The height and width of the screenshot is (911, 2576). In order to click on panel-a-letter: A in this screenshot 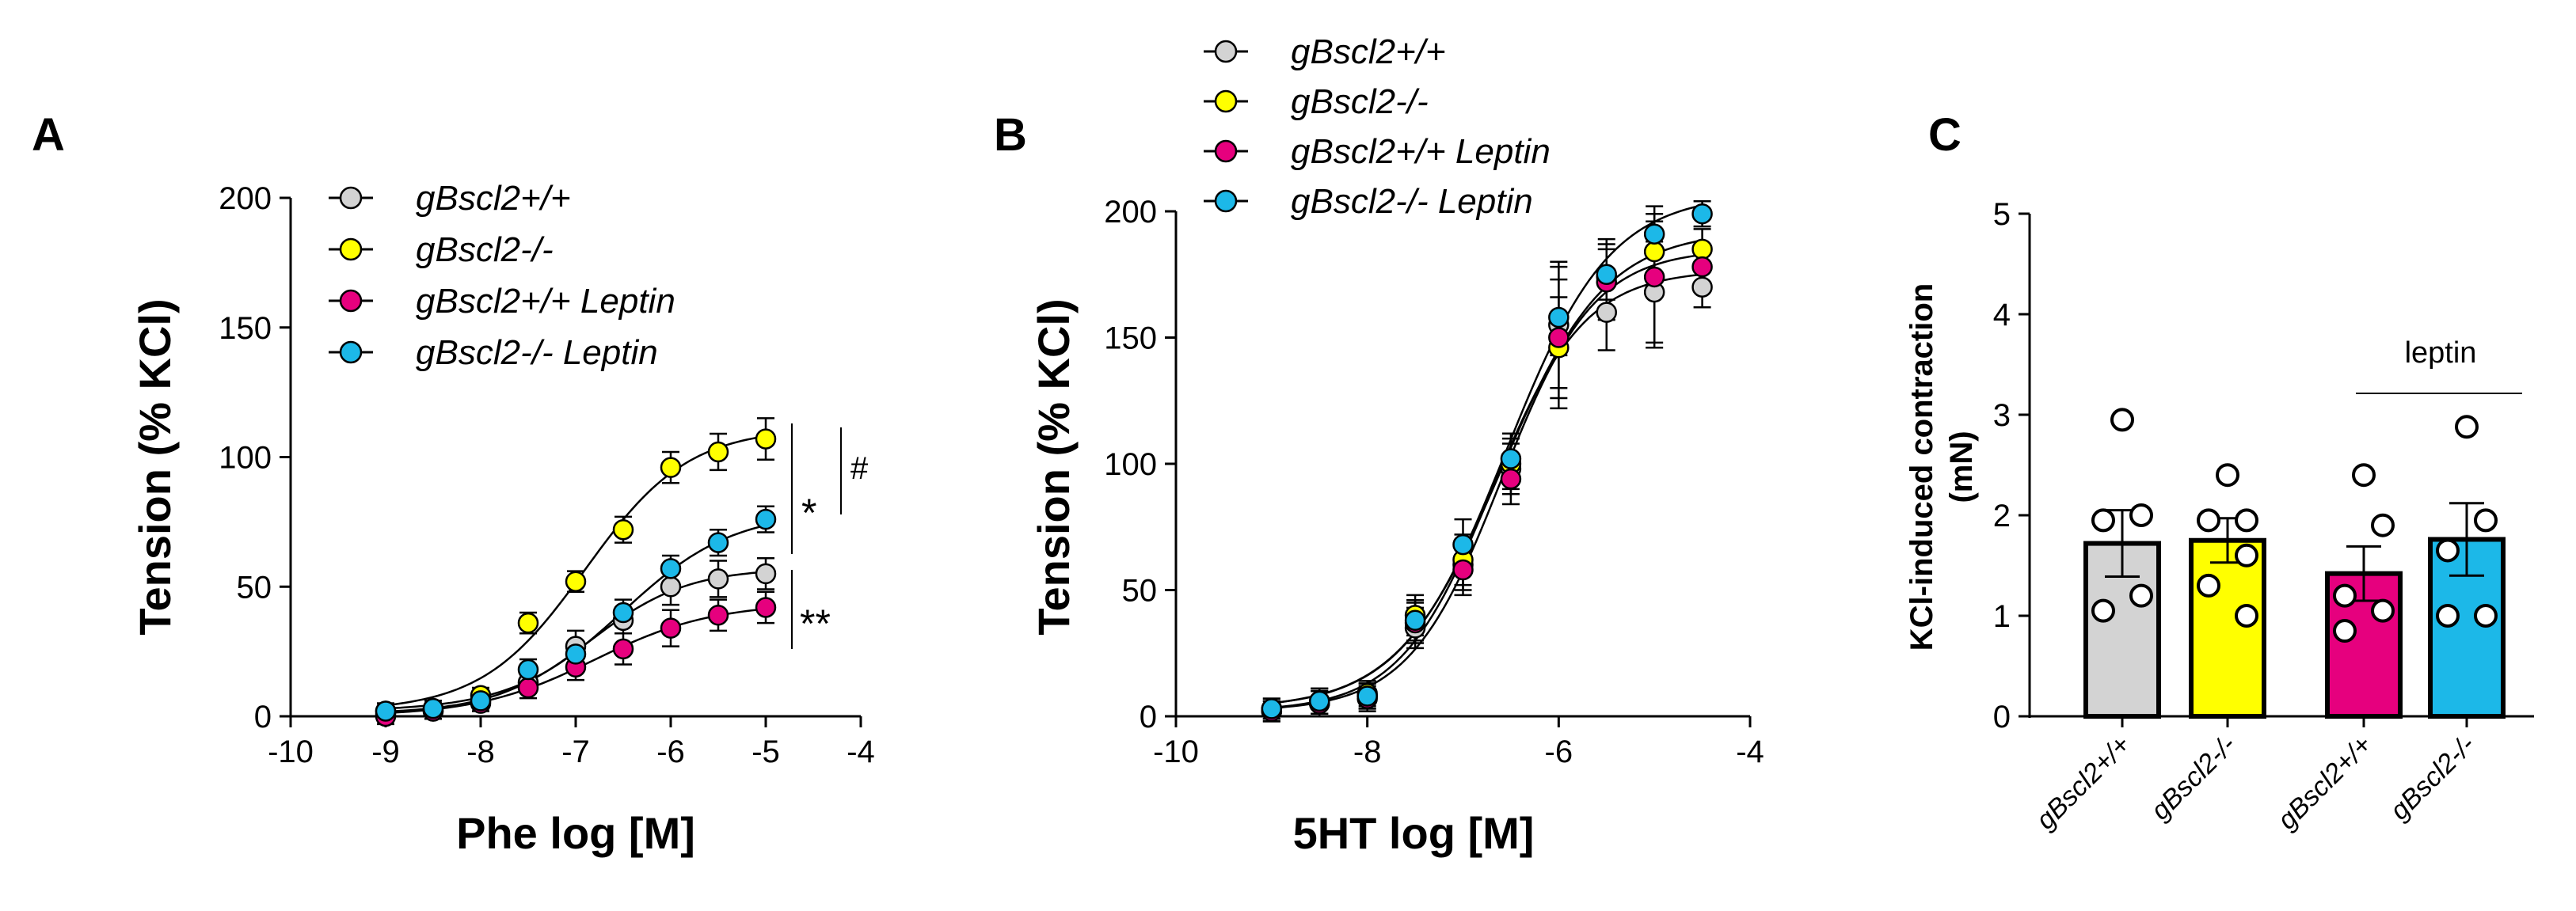, I will do `click(48, 135)`.